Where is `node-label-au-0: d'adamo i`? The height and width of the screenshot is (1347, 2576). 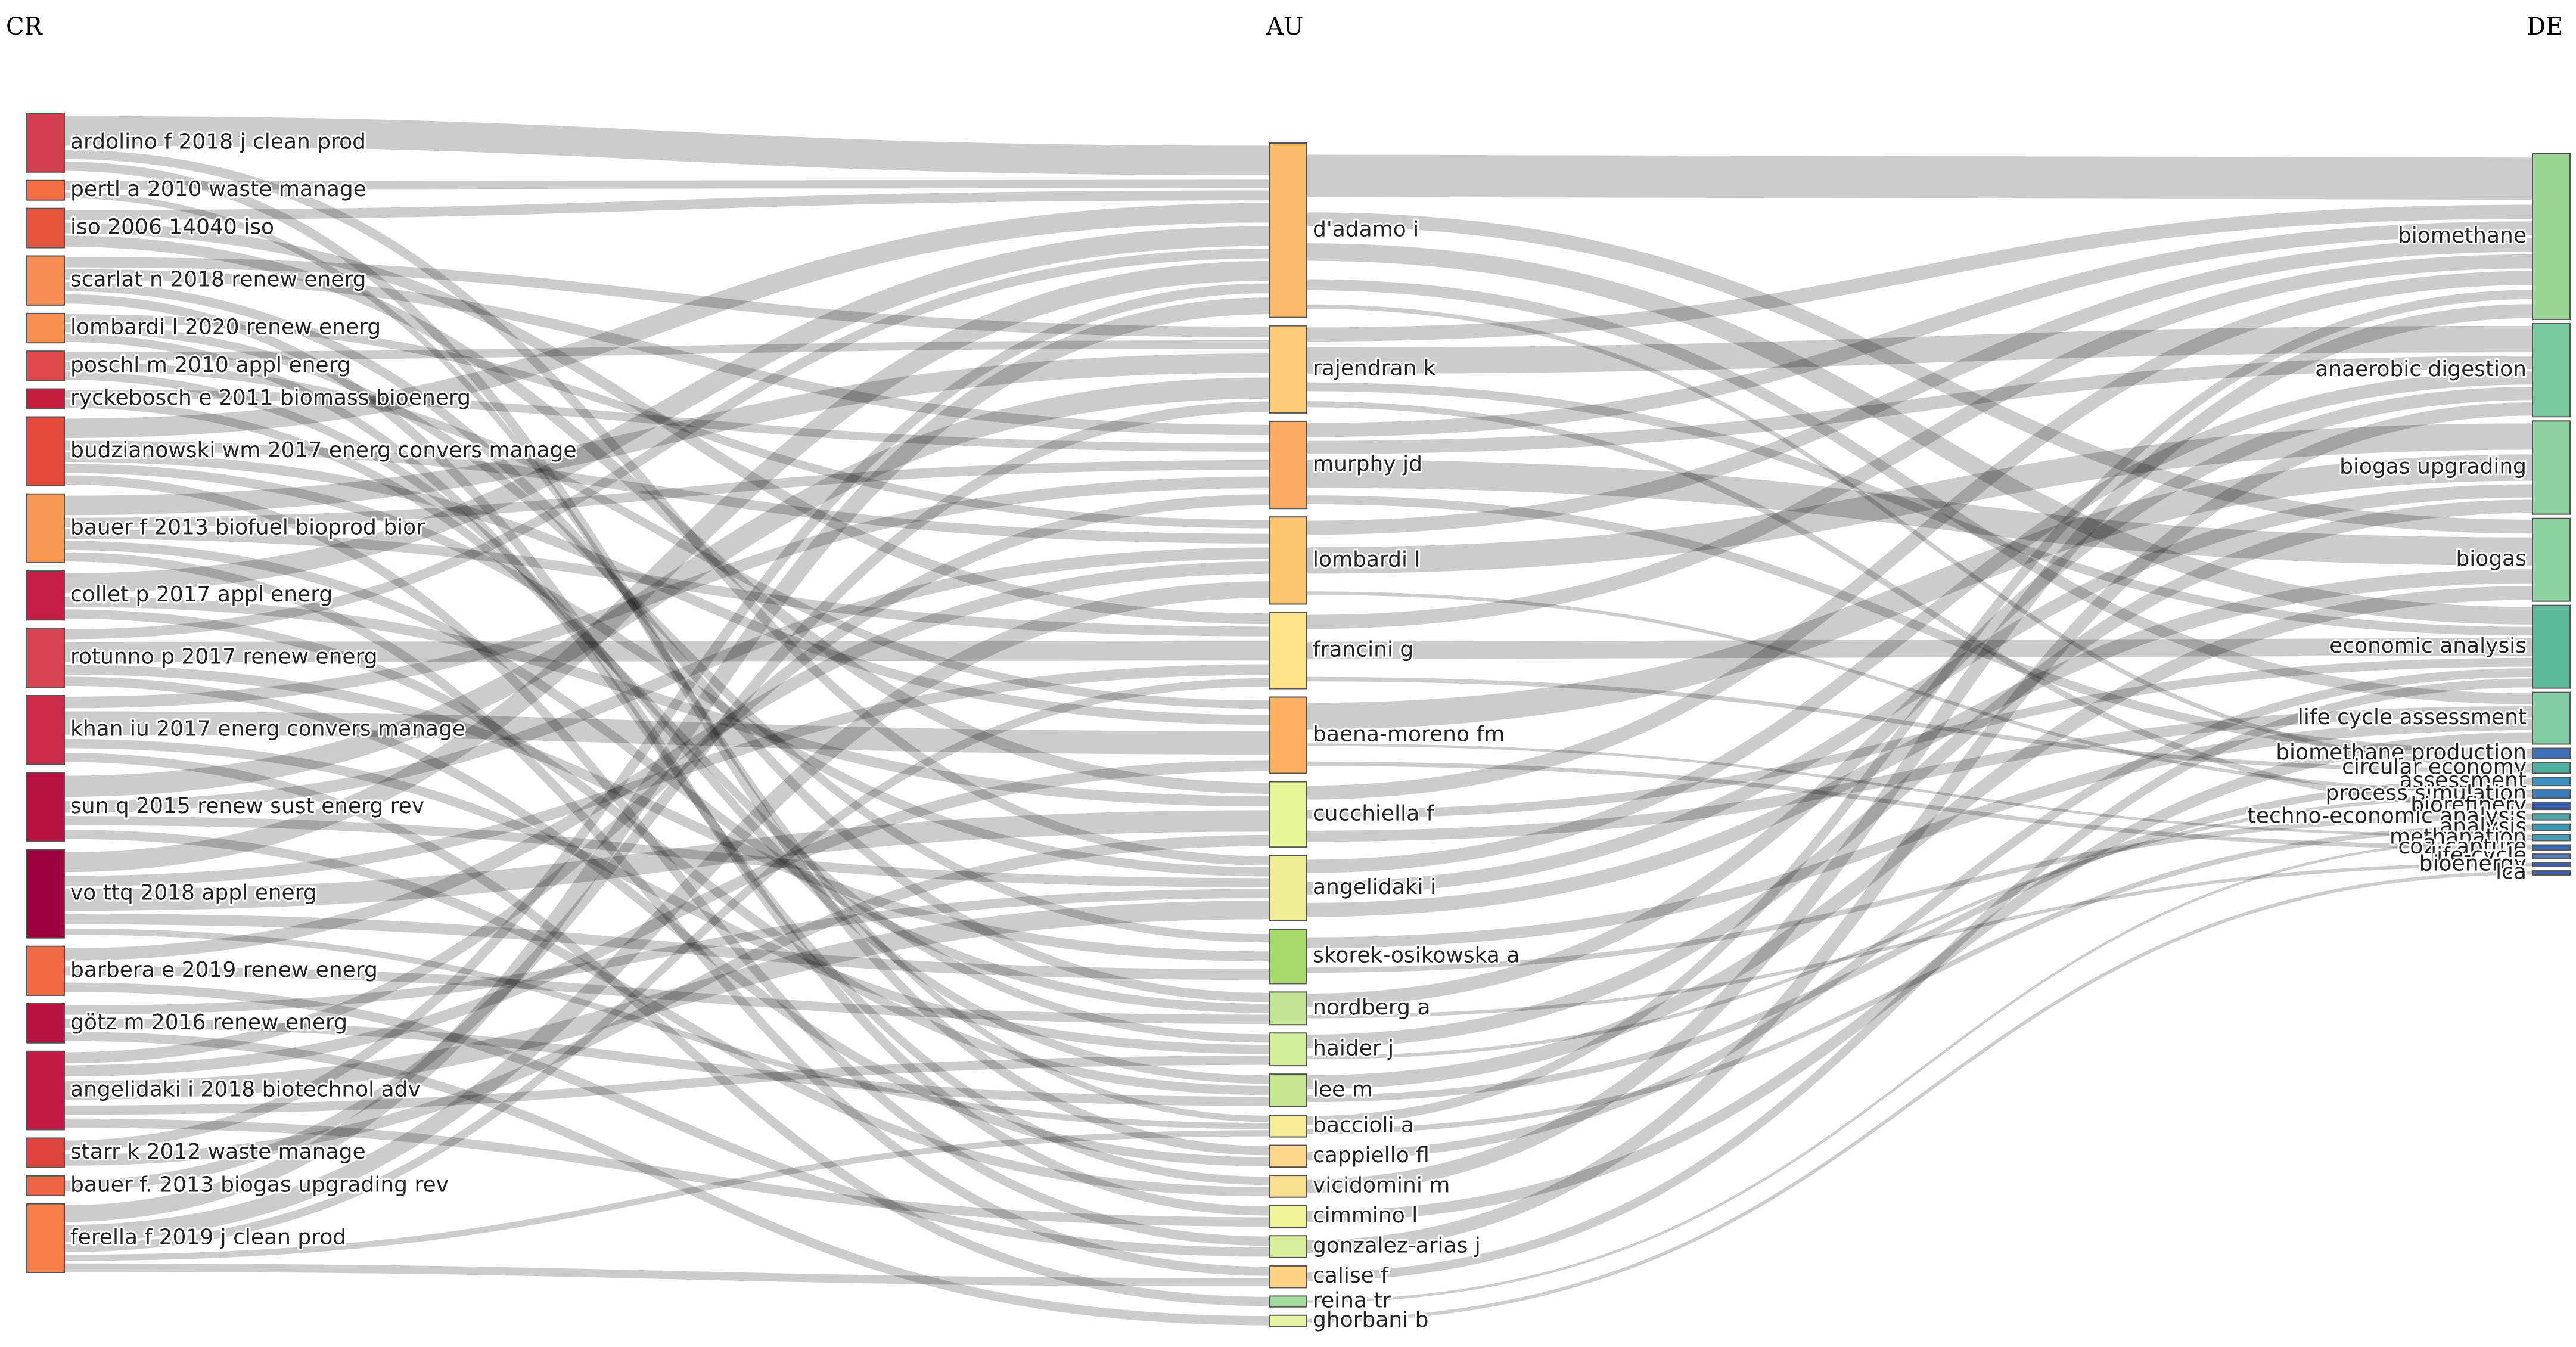 node-label-au-0: d'adamo i is located at coordinates (1366, 229).